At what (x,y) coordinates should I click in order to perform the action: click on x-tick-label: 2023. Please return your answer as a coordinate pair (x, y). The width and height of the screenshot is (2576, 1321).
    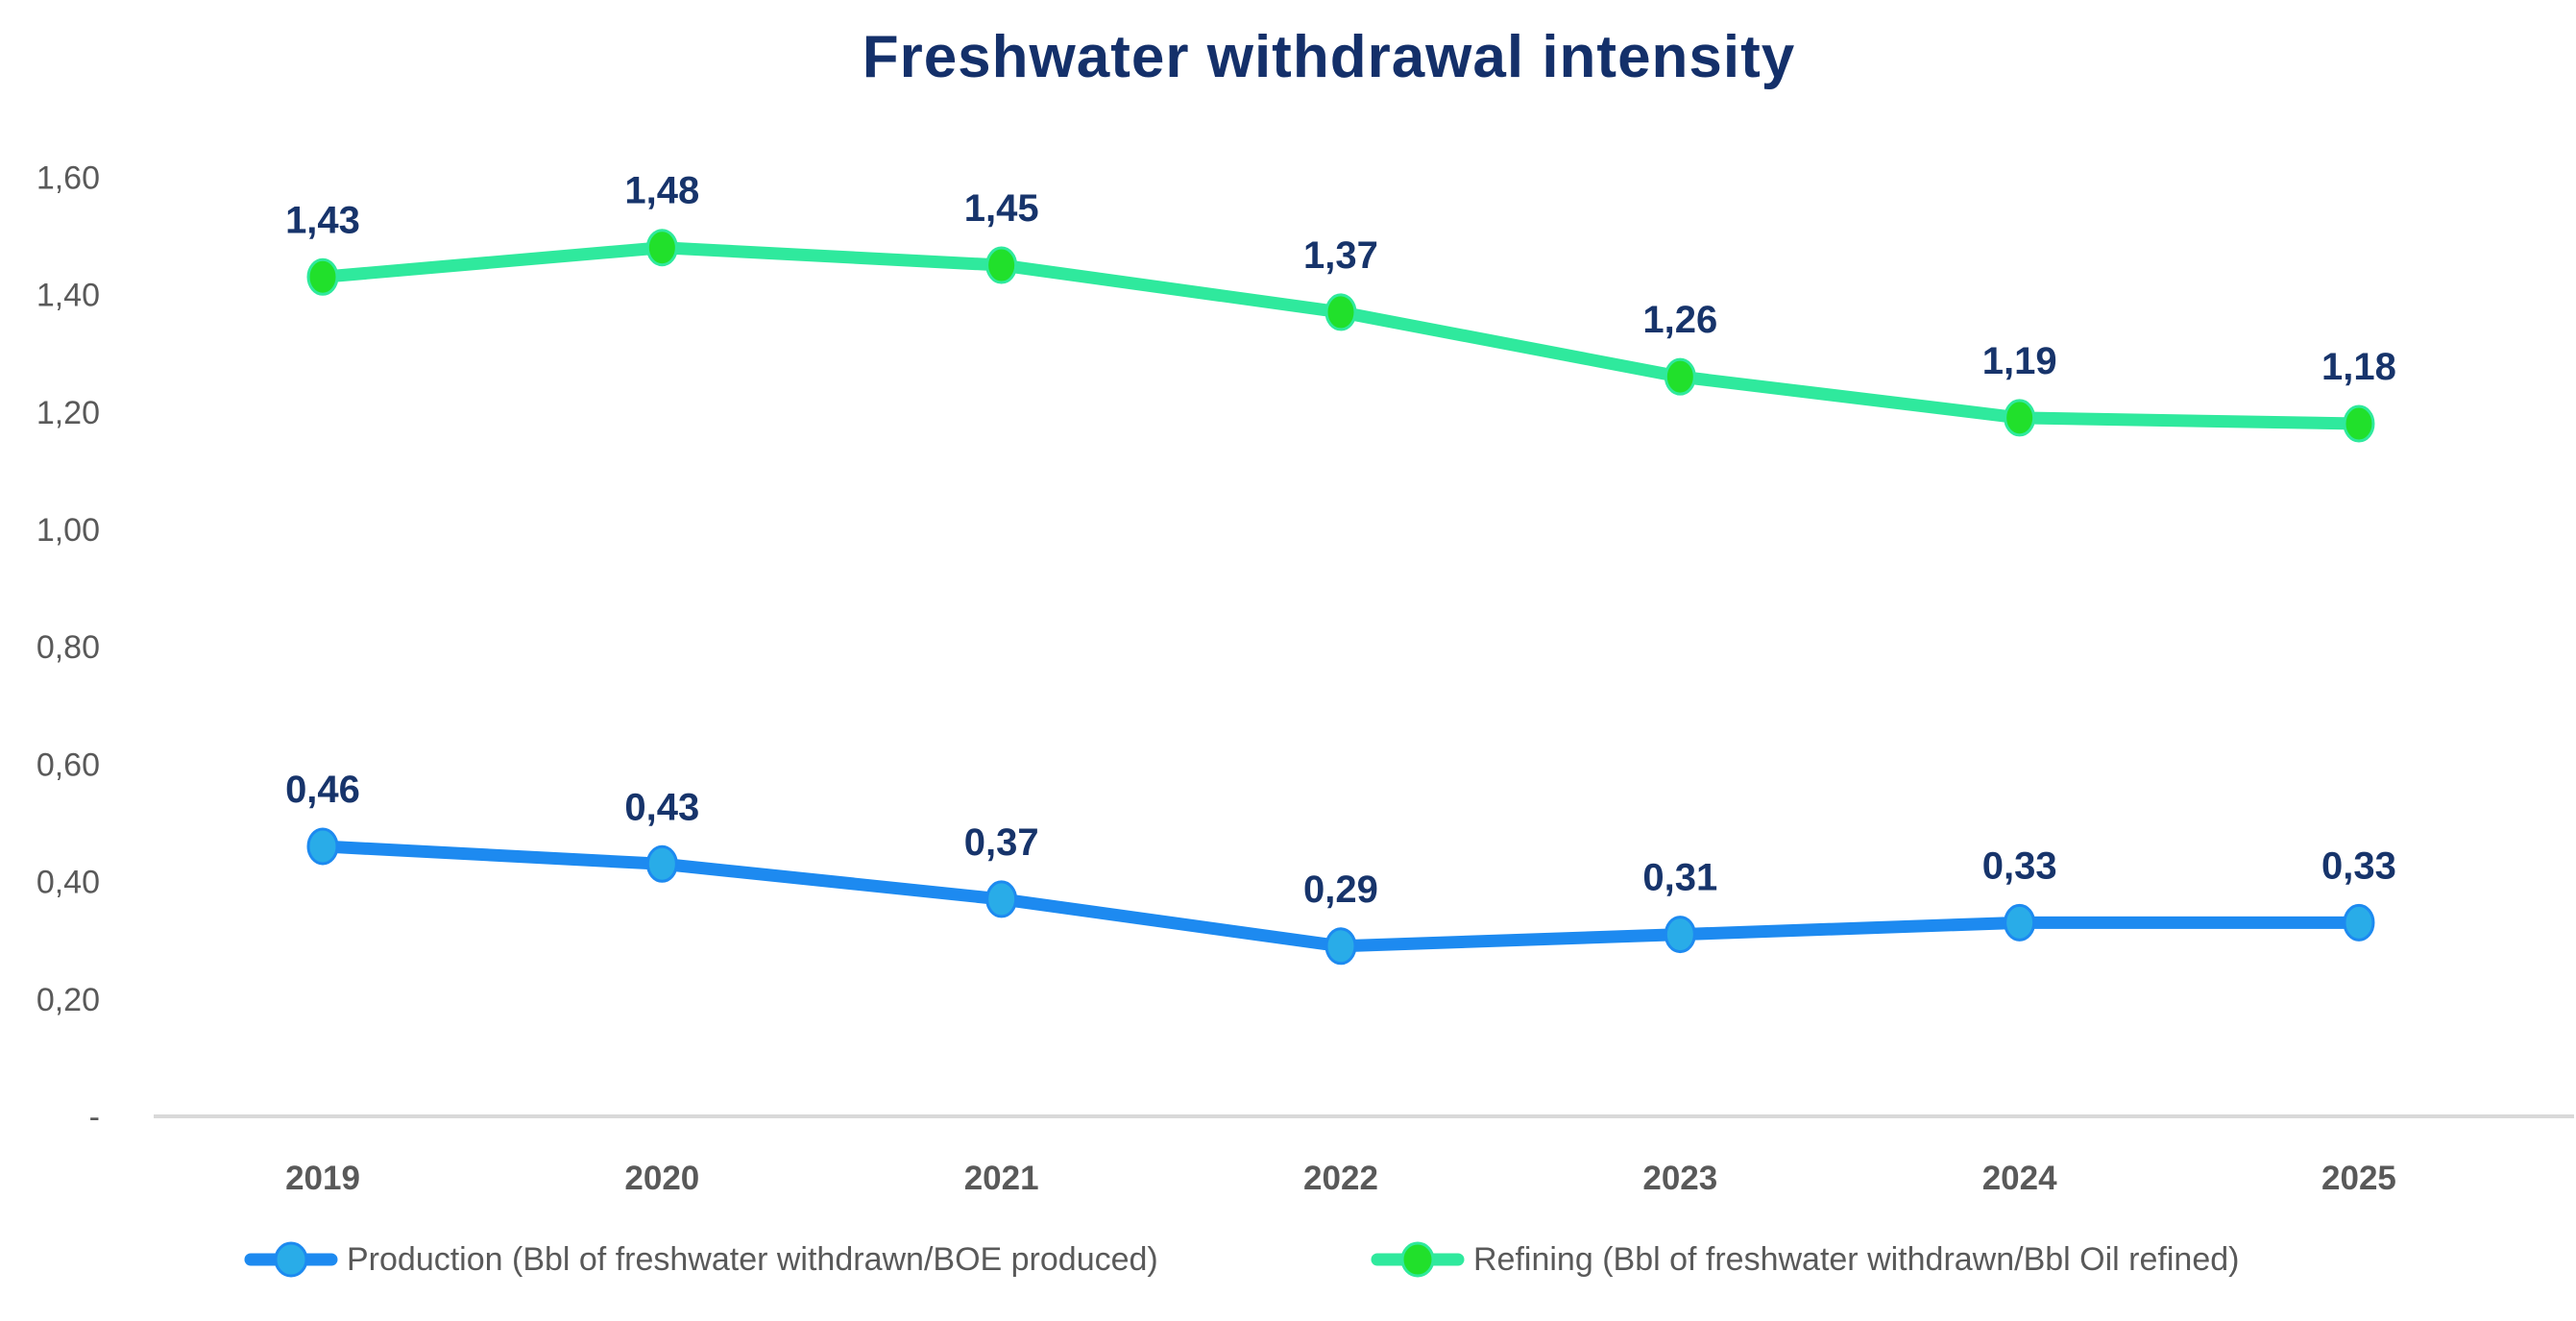
    Looking at the image, I should click on (1679, 1178).